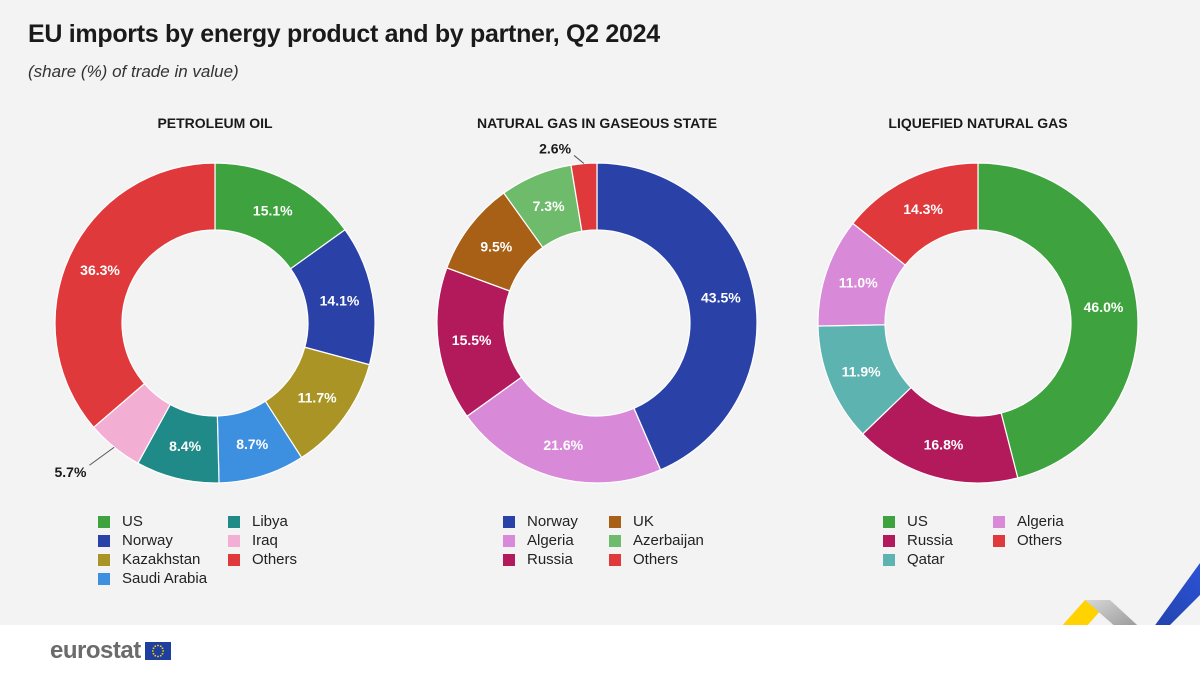 The width and height of the screenshot is (1200, 675). What do you see at coordinates (555, 148) in the screenshot?
I see `slice-label: 2.6%` at bounding box center [555, 148].